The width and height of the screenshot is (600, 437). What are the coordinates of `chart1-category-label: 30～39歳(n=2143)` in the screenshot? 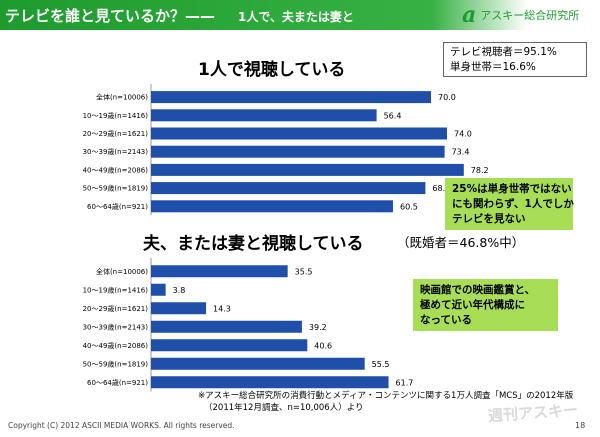 It's located at (116, 151).